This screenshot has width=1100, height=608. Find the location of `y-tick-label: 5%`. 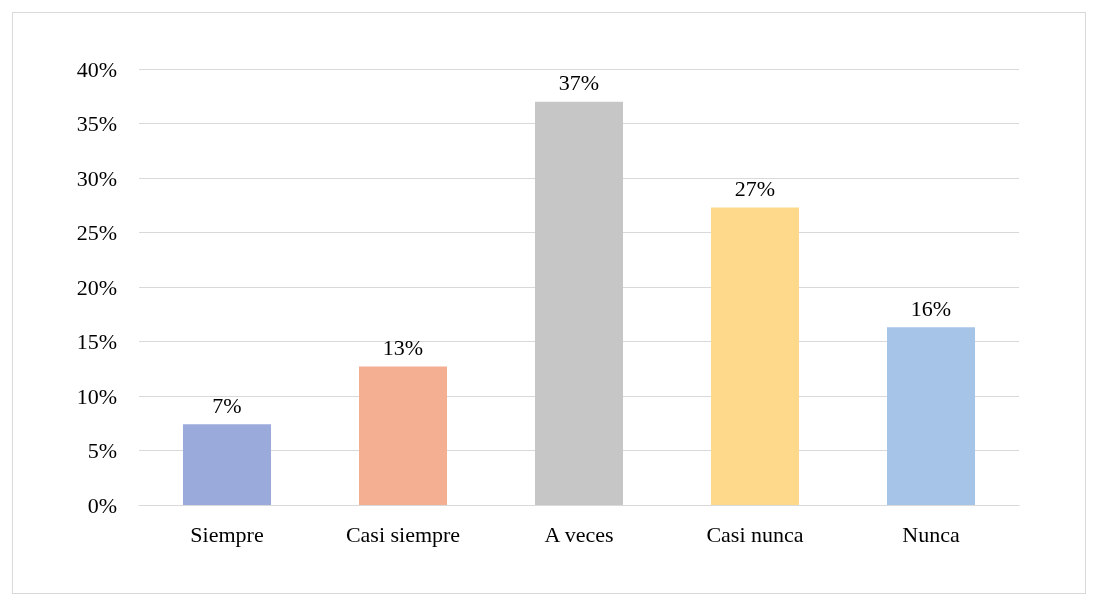

y-tick-label: 5% is located at coordinates (102, 450).